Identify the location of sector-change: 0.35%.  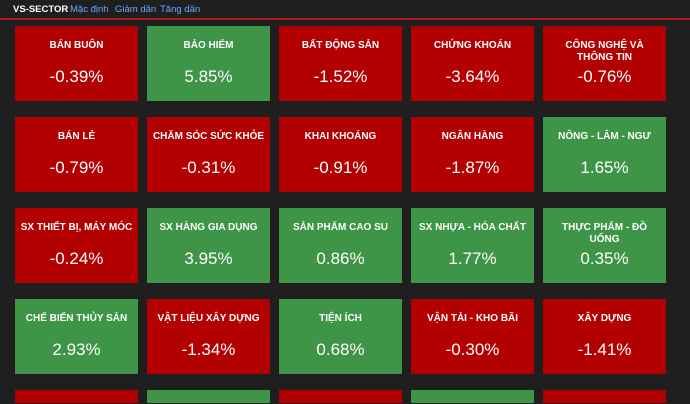
(604, 258).